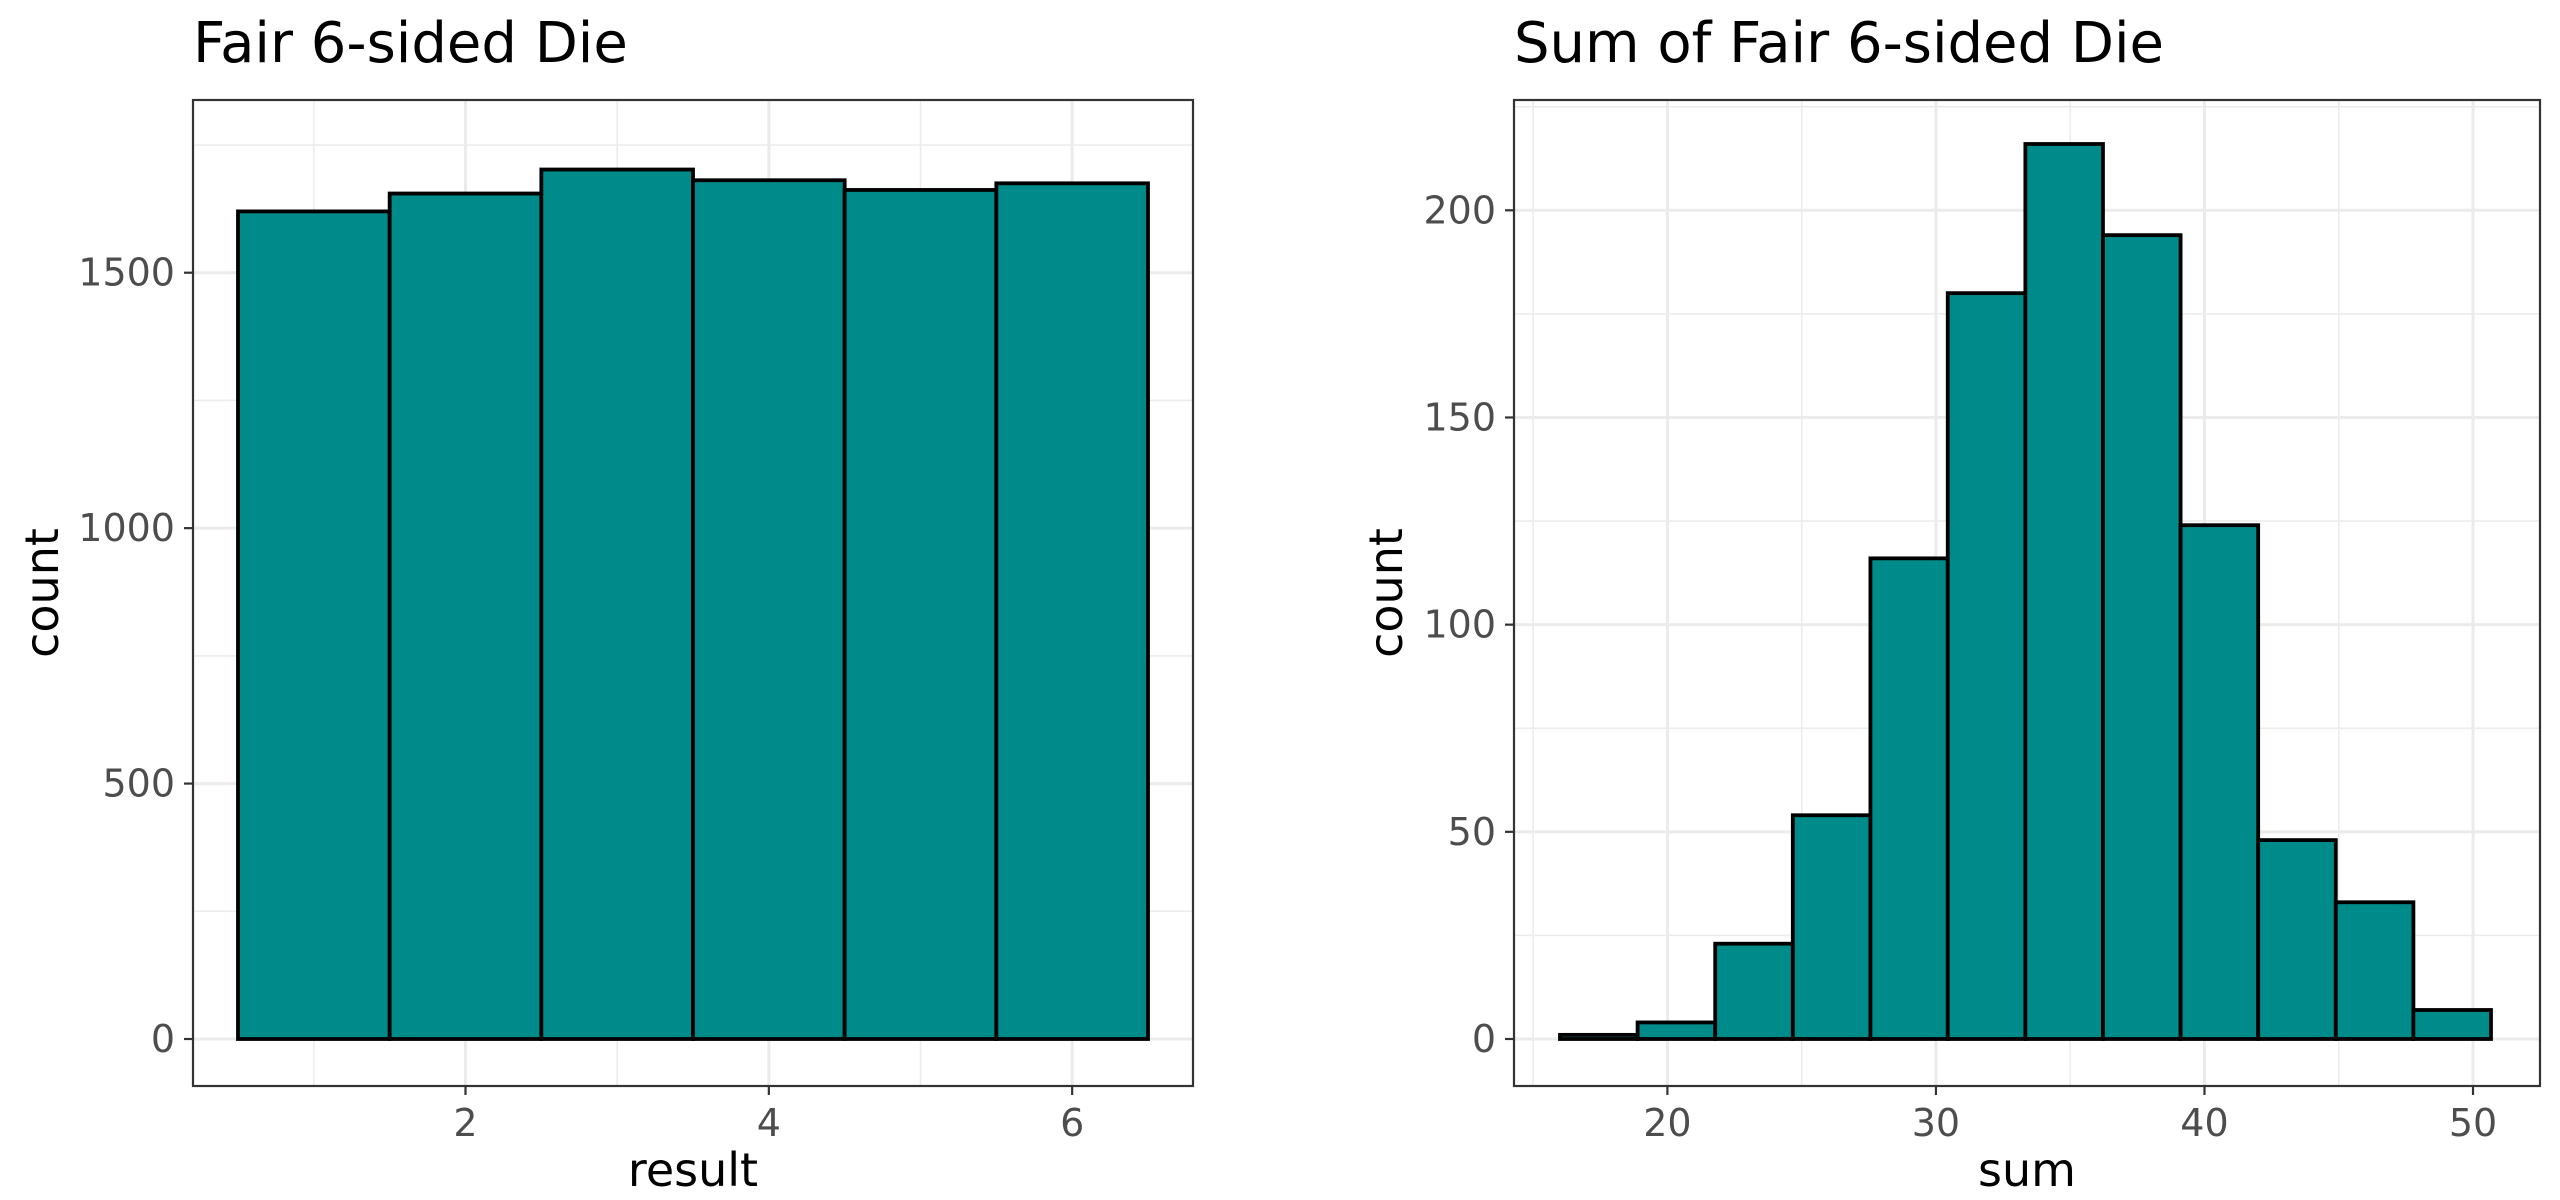 This screenshot has width=2560, height=1200. What do you see at coordinates (2473, 1123) in the screenshot?
I see `x-tick-label: 50` at bounding box center [2473, 1123].